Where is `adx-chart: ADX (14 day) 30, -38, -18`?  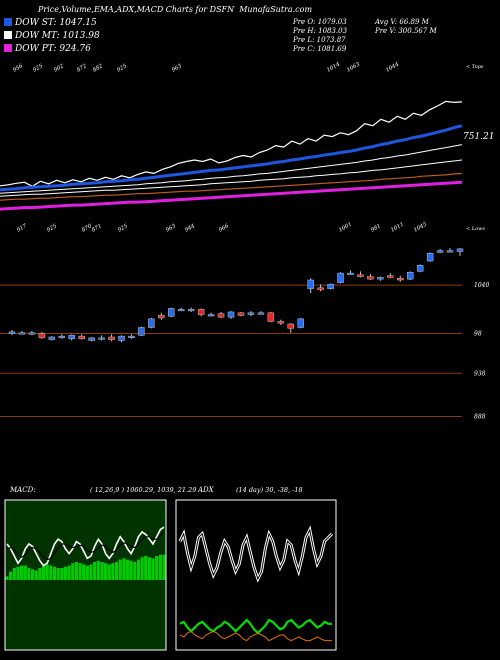
adx-chart: ADX (14 day) 30, -38, -18 is located at coordinates (256, 568).